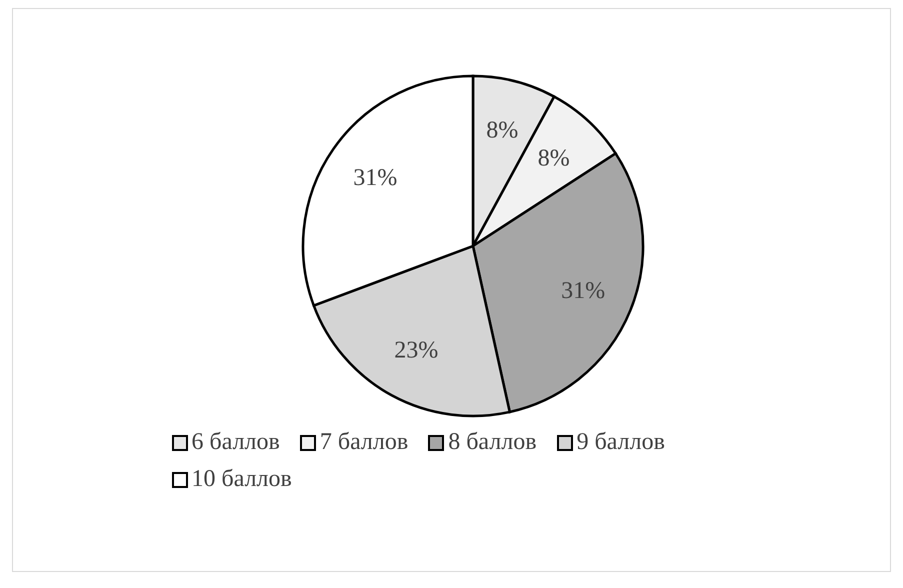  I want to click on legend-label: 9 баллов, so click(620, 442).